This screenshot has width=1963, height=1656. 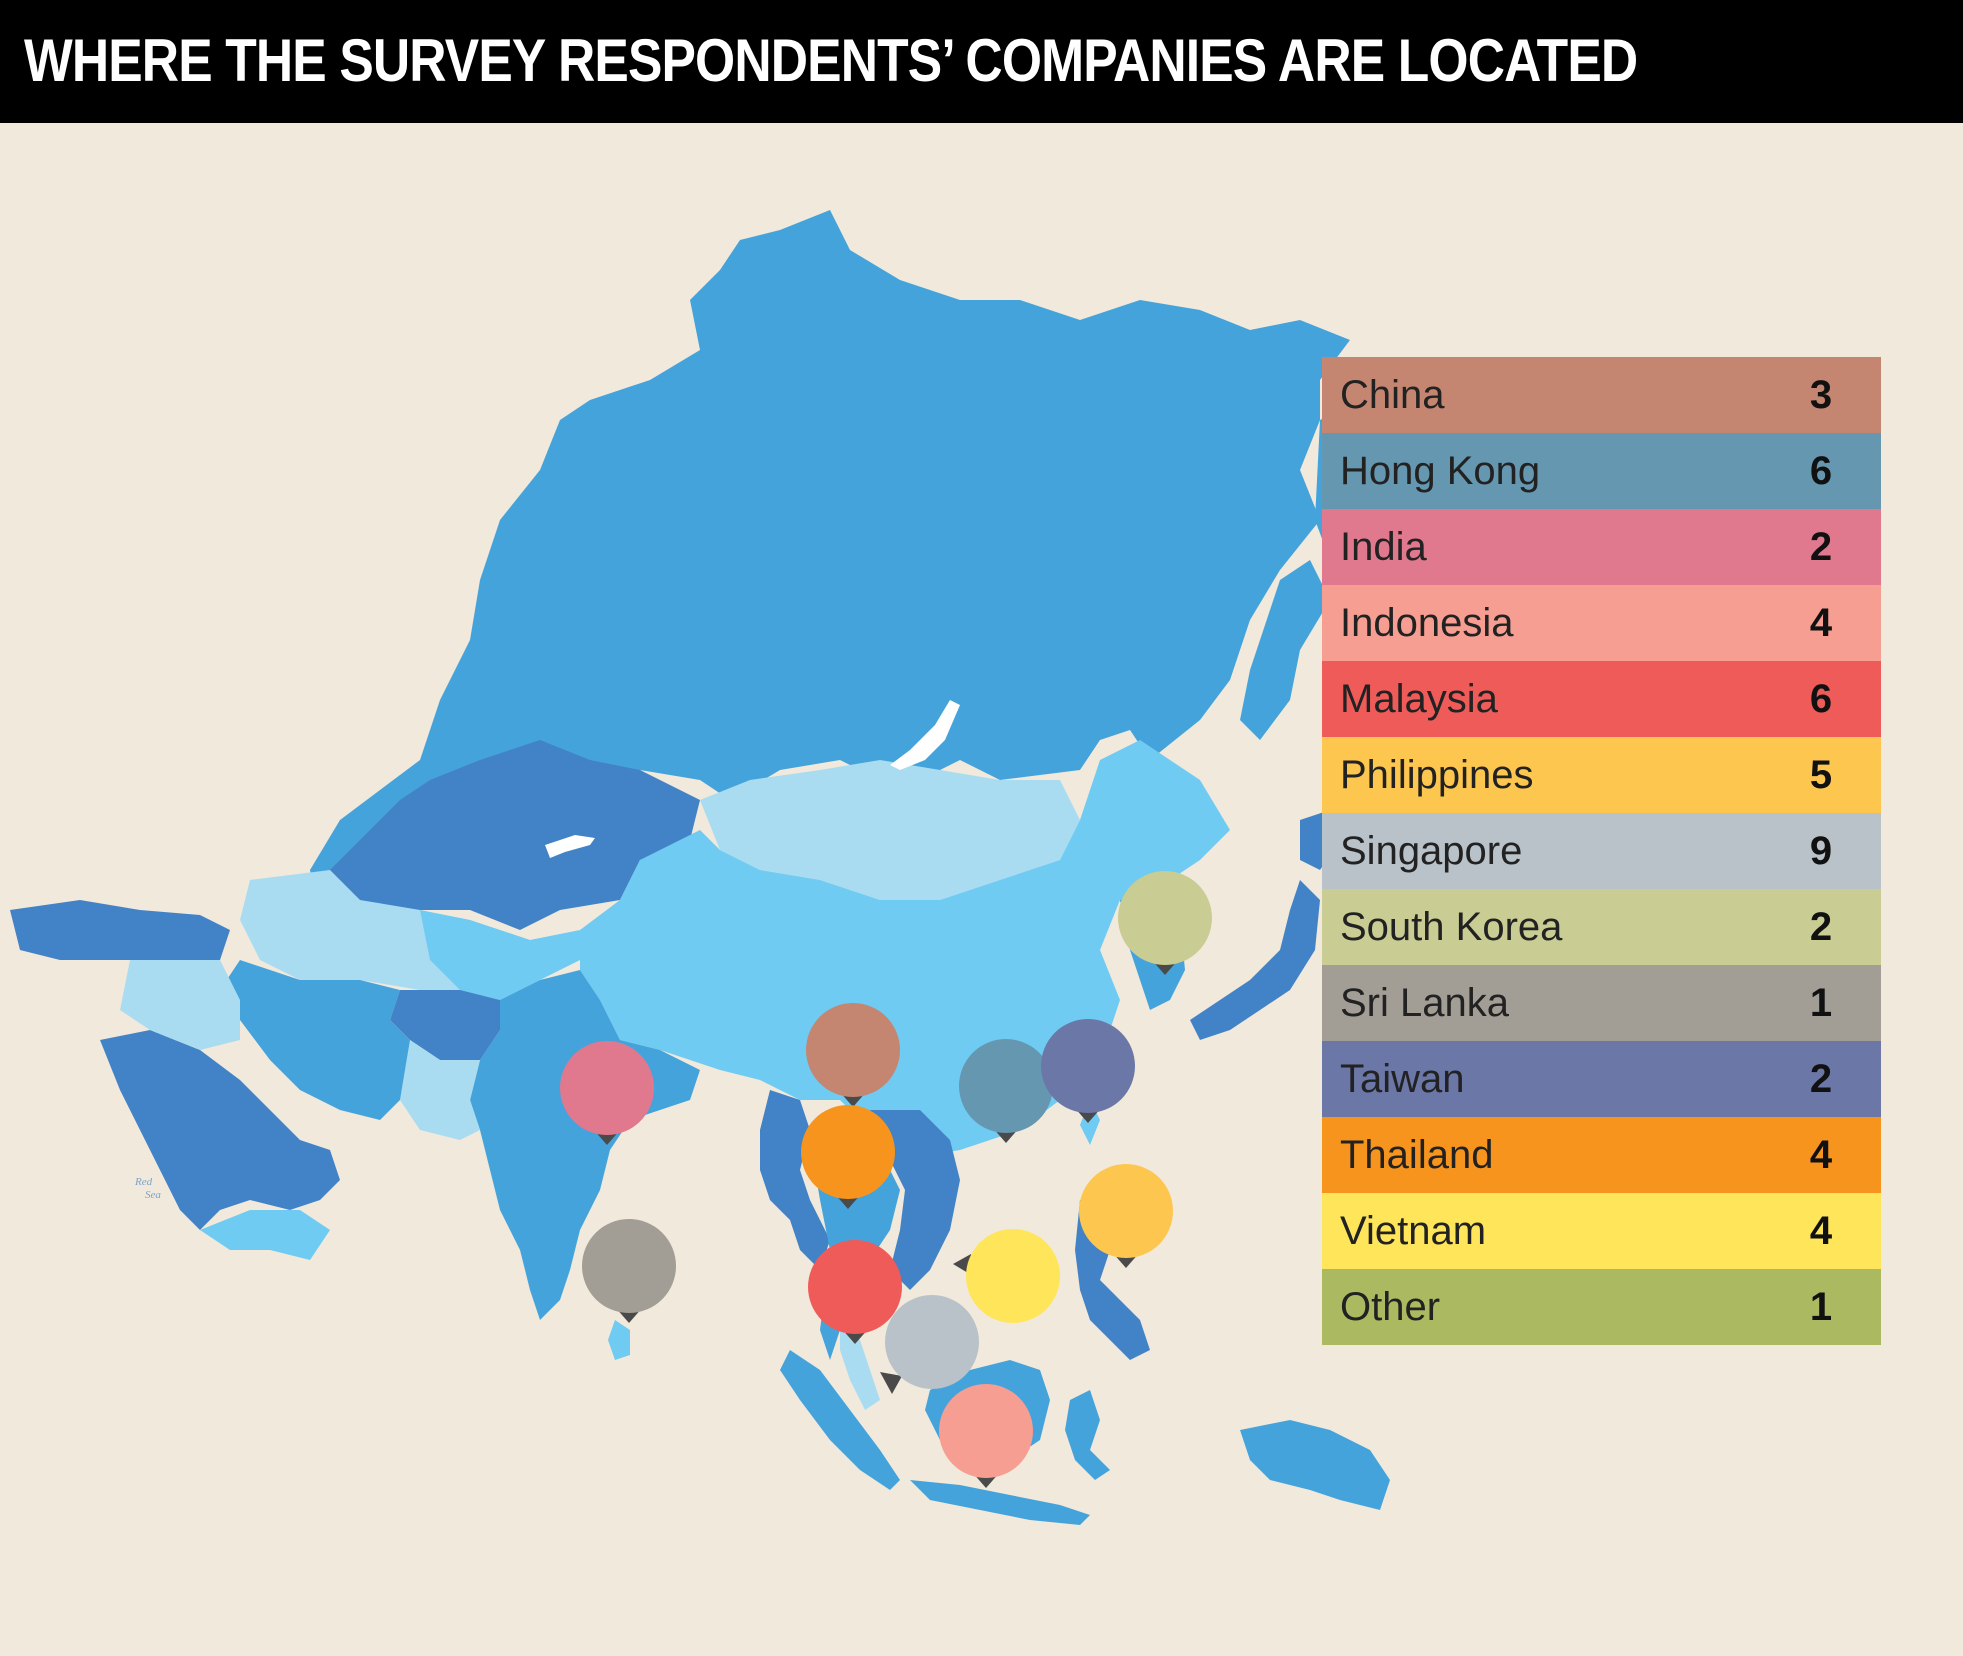 What do you see at coordinates (1601, 395) in the screenshot?
I see `legend-row: China 3` at bounding box center [1601, 395].